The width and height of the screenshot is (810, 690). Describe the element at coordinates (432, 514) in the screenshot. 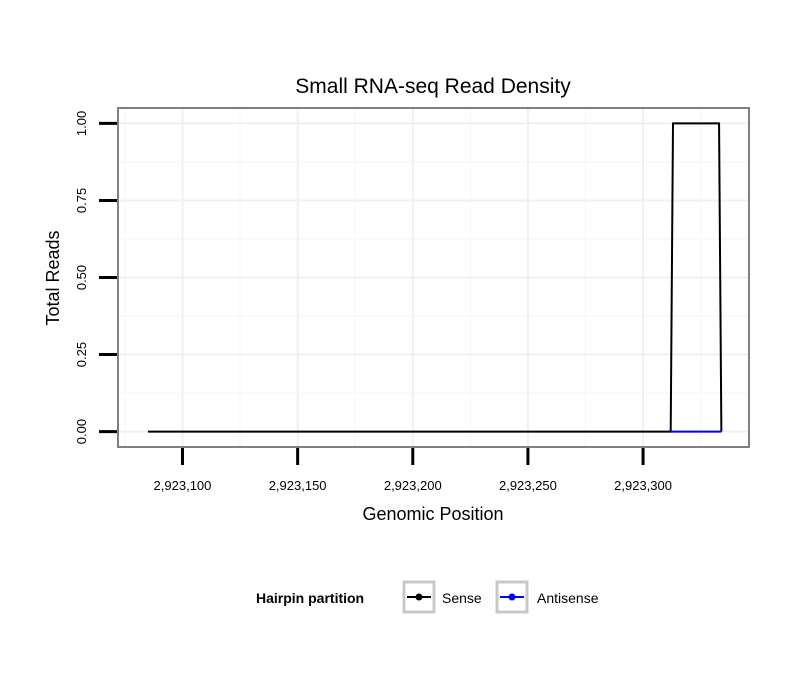

I see `x-axis-title: Genomic Position` at that location.